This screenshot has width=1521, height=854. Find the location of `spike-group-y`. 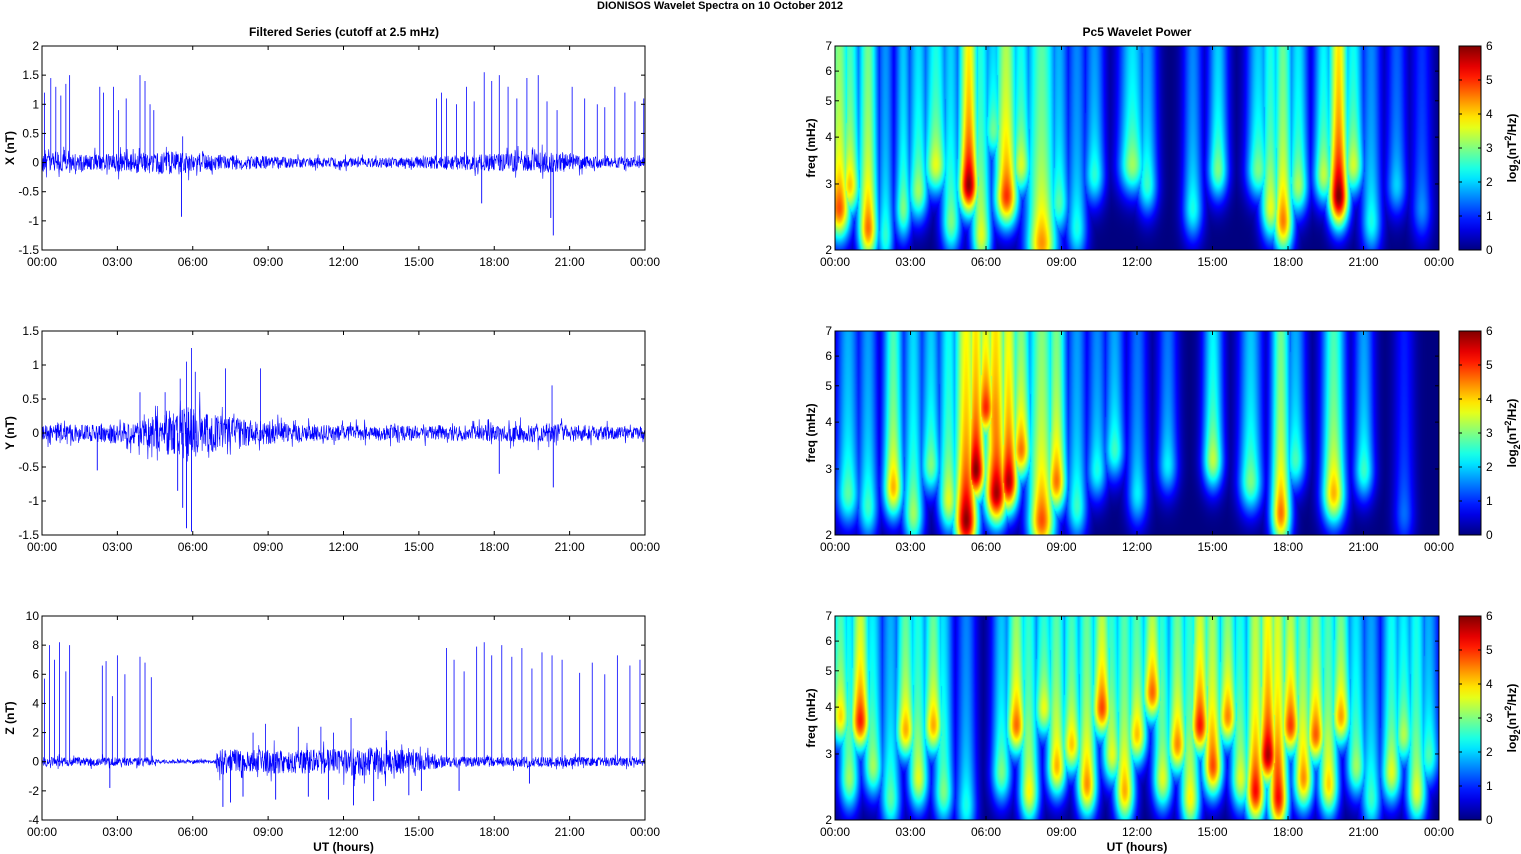

spike-group-y is located at coordinates (325, 440).